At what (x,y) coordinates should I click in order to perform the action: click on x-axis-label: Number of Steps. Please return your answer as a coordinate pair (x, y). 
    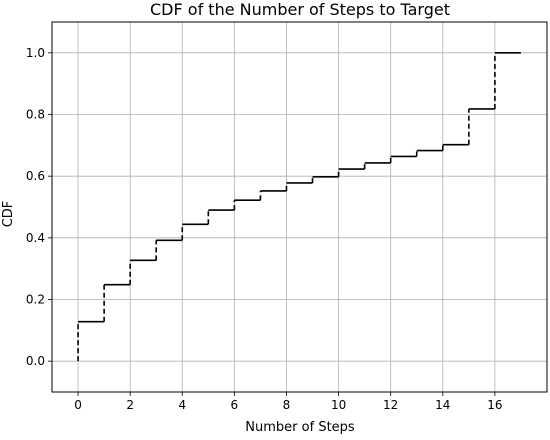
    Looking at the image, I should click on (300, 427).